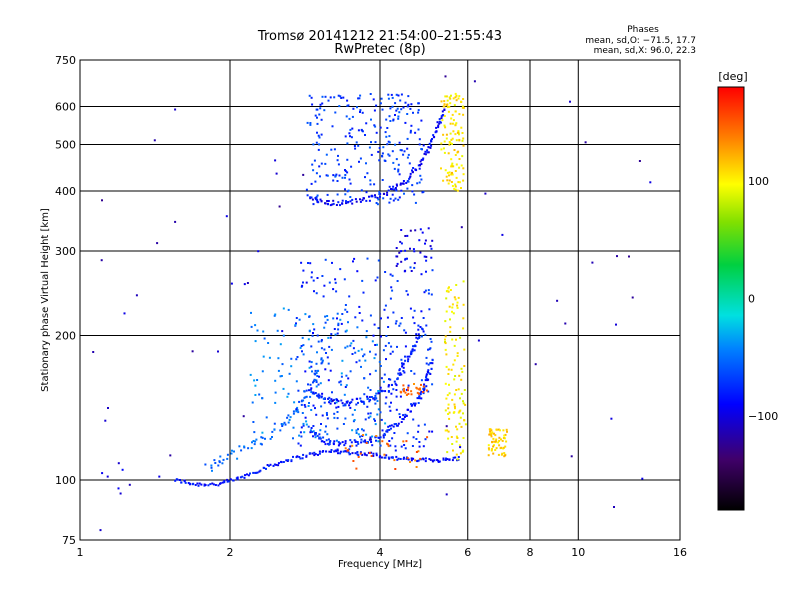 This screenshot has height=600, width=800. I want to click on x-tick-label: 6, so click(467, 552).